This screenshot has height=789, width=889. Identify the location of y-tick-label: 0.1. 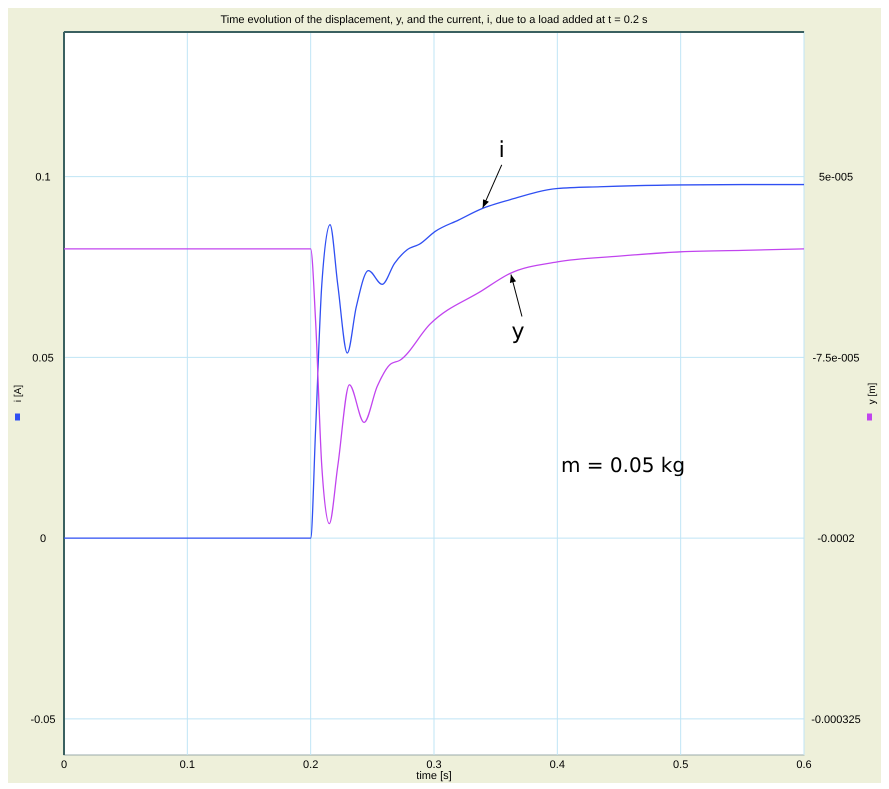
(43, 178).